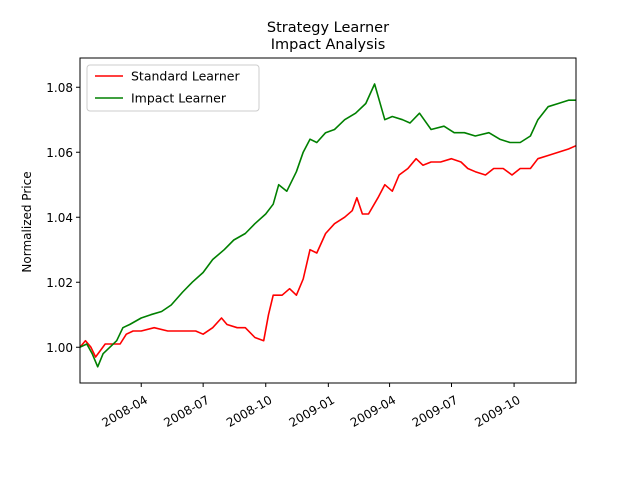 Image resolution: width=640 pixels, height=480 pixels. What do you see at coordinates (328, 45) in the screenshot?
I see `chart-subtitle: Impact Analysis` at bounding box center [328, 45].